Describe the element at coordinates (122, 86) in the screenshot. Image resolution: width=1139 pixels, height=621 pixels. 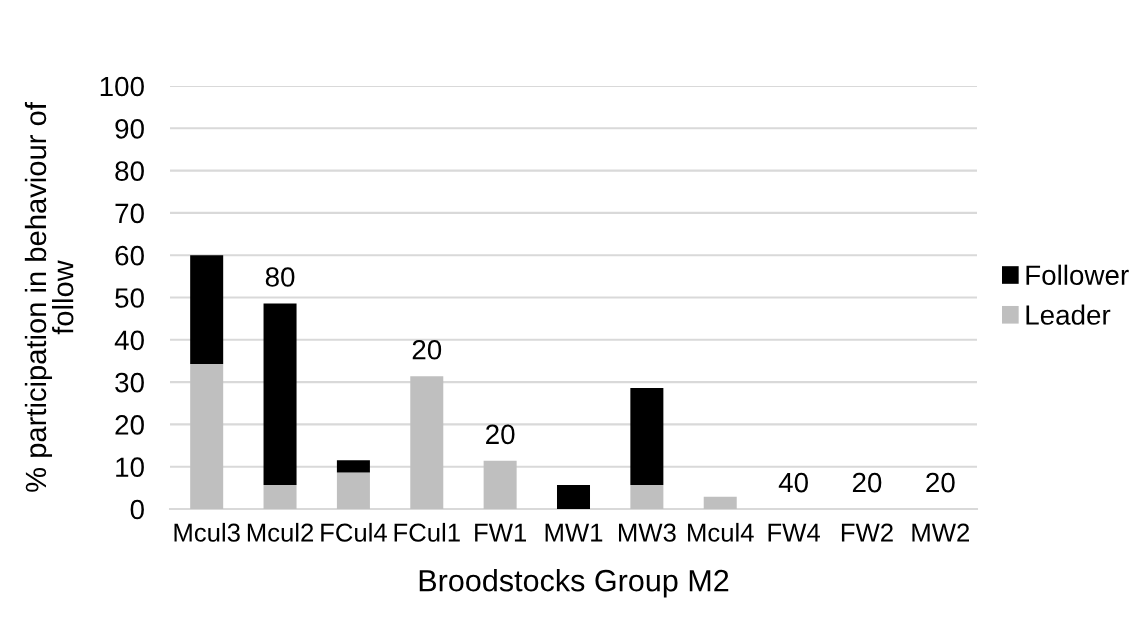
I see `y-tick-label: 100` at that location.